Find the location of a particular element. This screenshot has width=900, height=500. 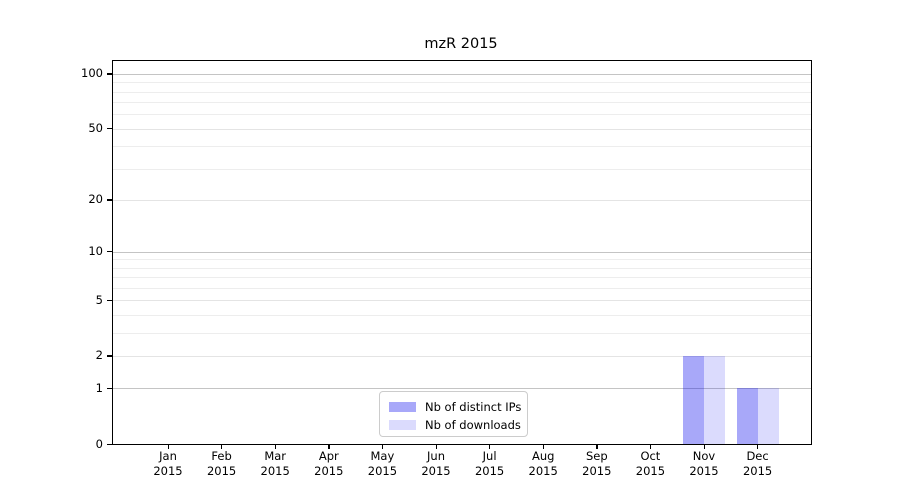

x-tick-label: Dec 2015 is located at coordinates (758, 464).